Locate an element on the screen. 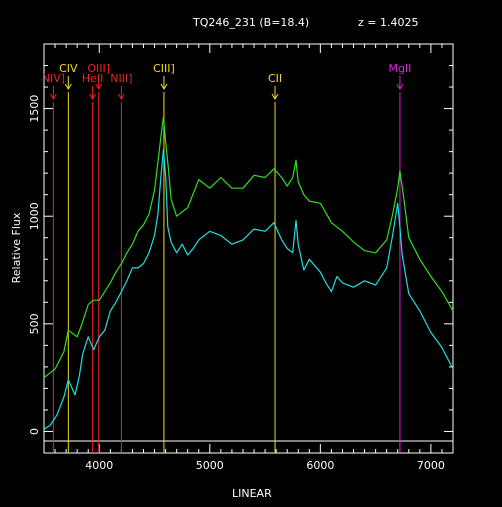  emission-line-label: CIII] is located at coordinates (164, 68).